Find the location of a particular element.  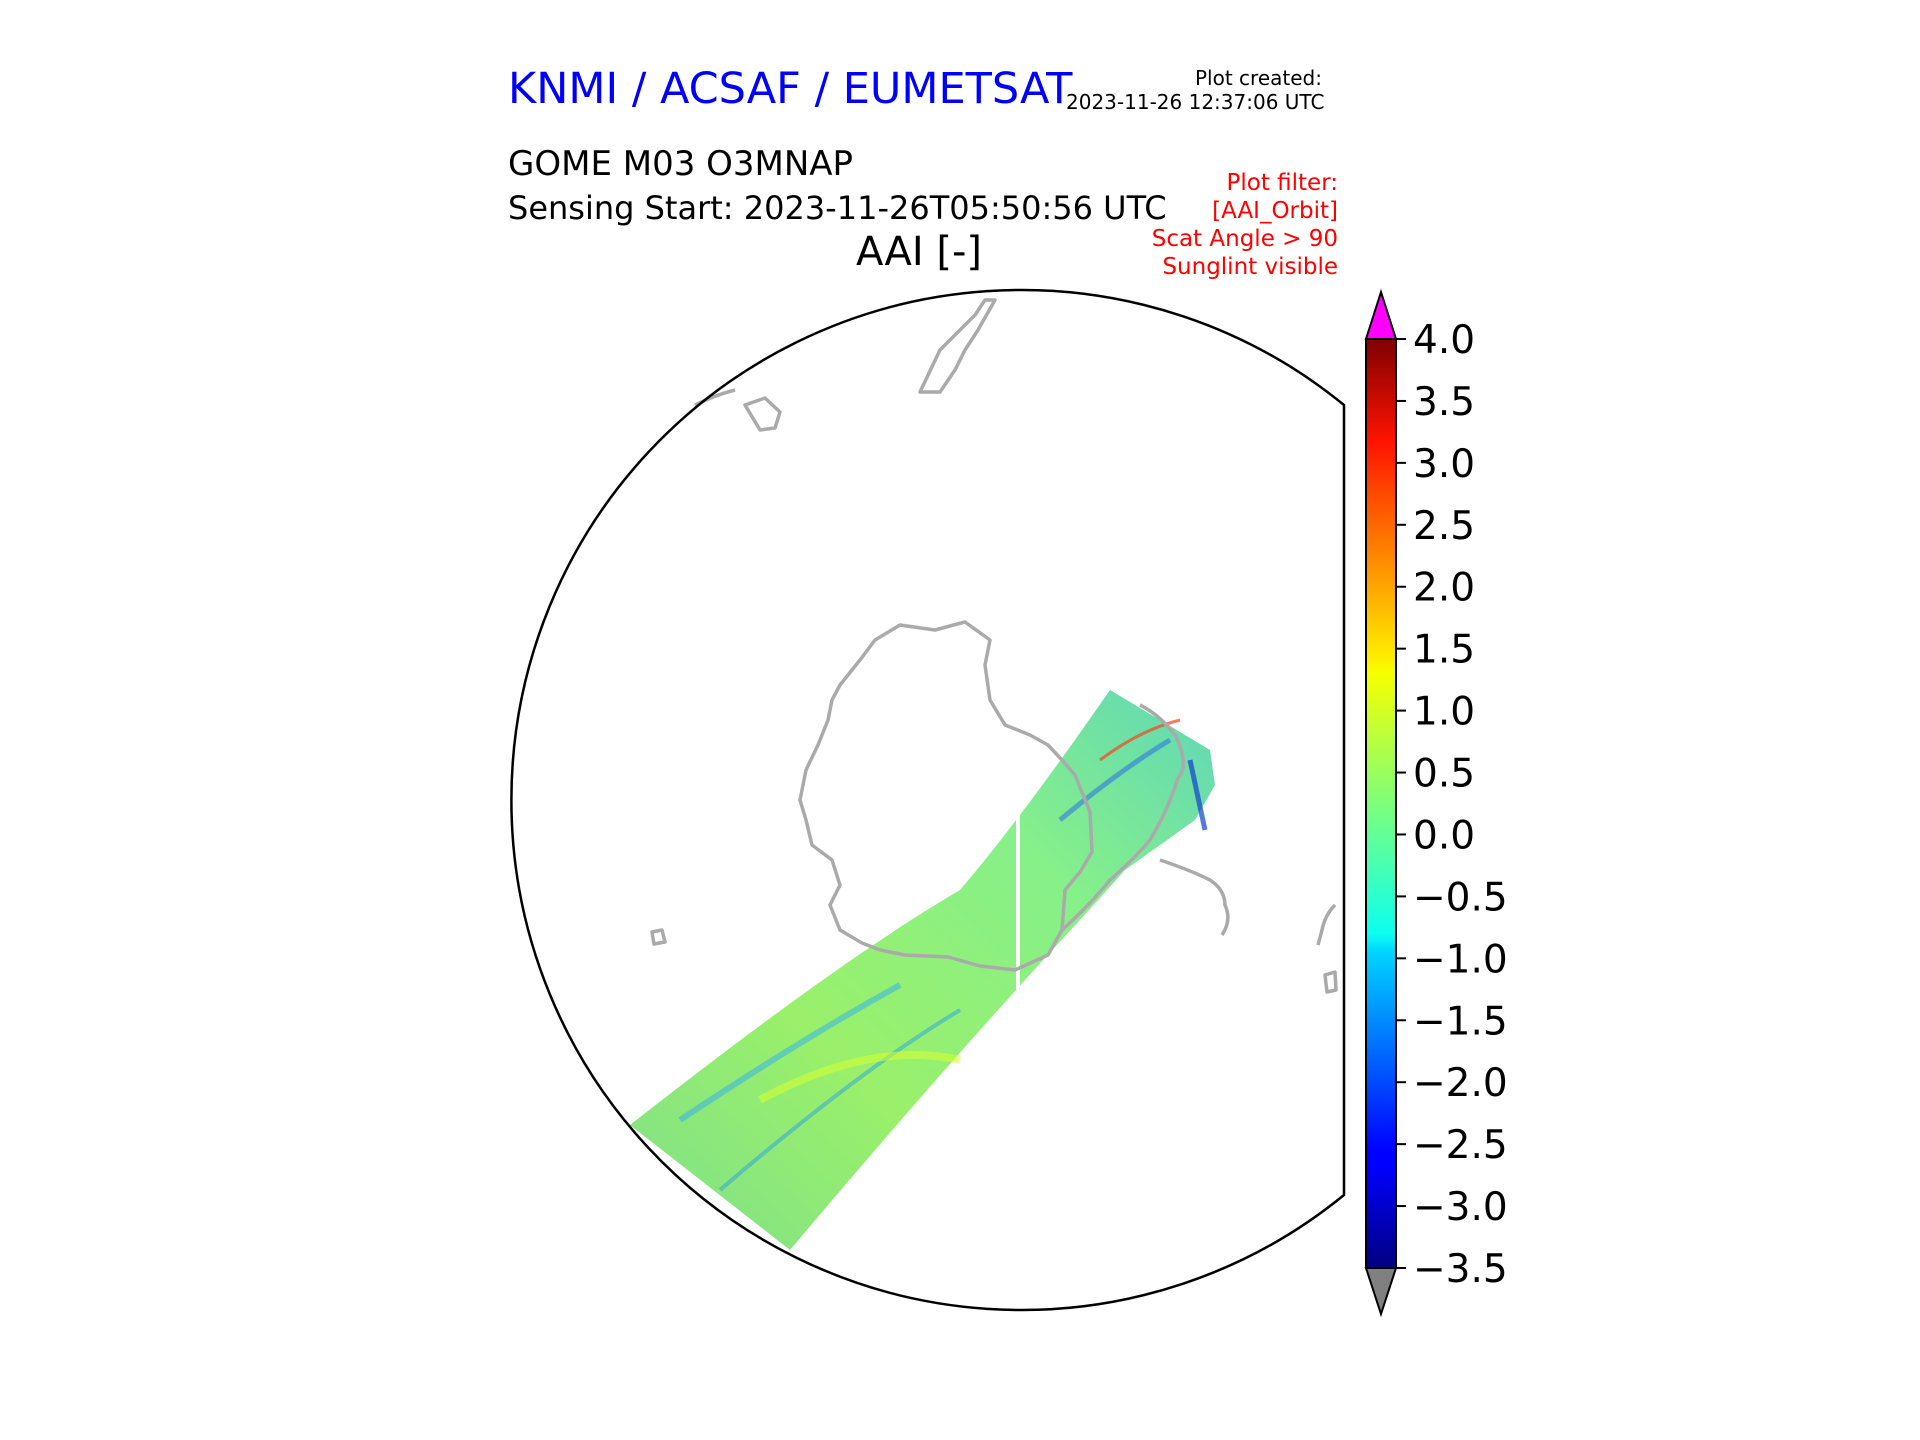

coastline-island-east is located at coordinates (1330, 982).